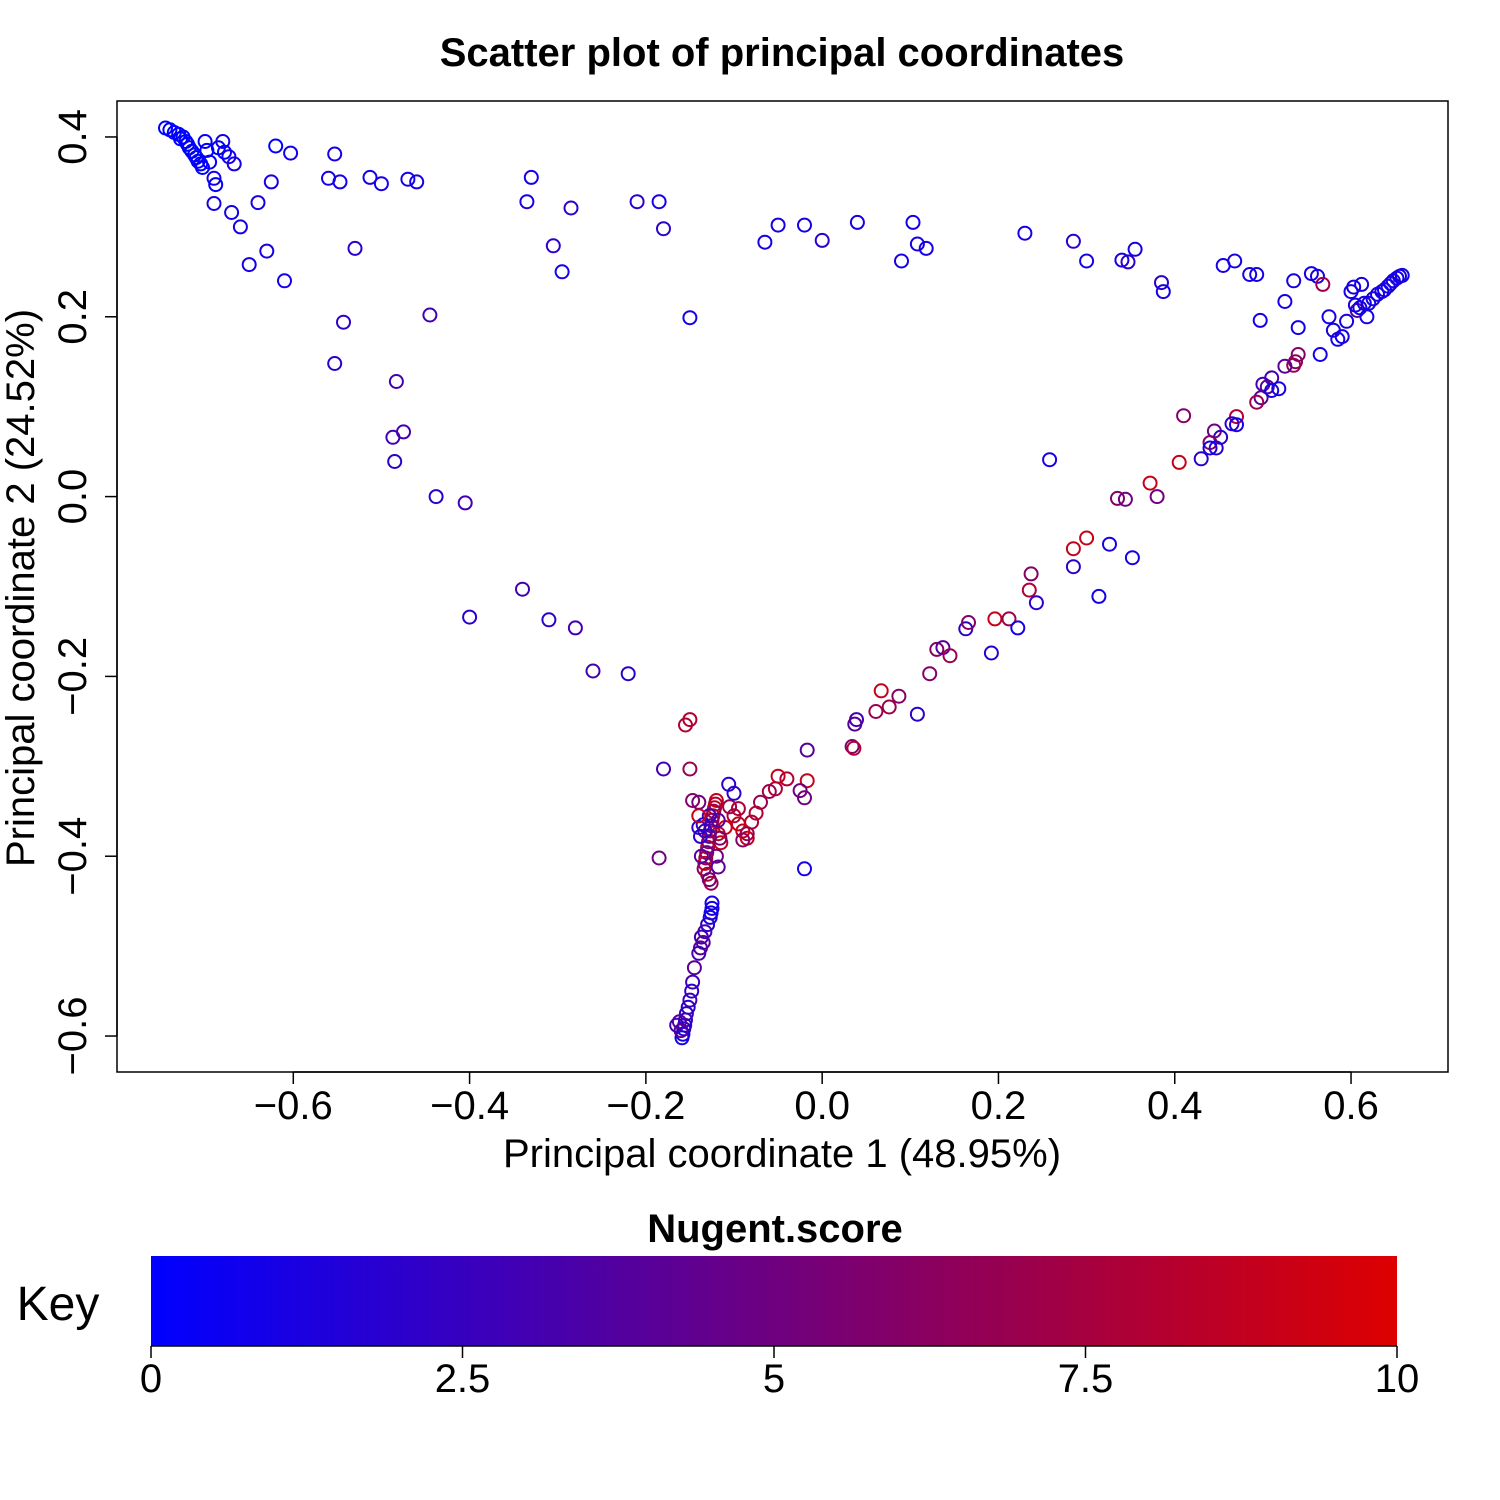 This screenshot has height=1500, width=1500. I want to click on y-tick-label: 0.4, so click(73, 137).